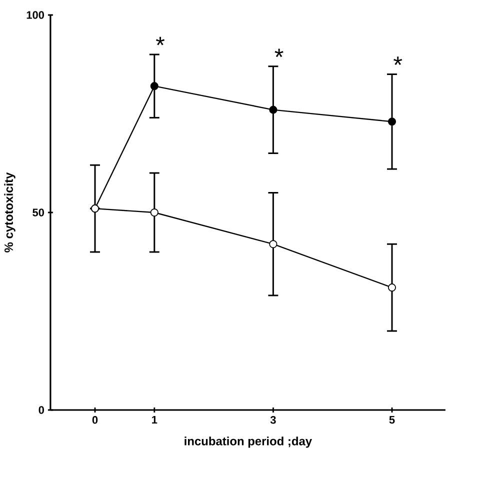 Image resolution: width=494 pixels, height=477 pixels. Describe the element at coordinates (95, 420) in the screenshot. I see `x-tick-label: 0` at that location.